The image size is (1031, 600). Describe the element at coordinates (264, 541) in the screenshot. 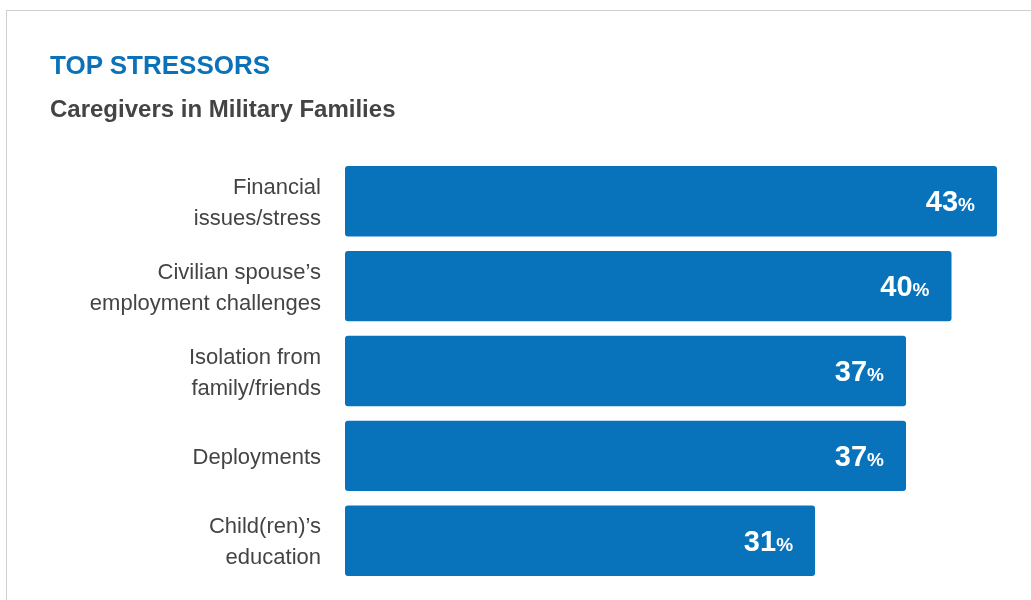

I see `y-tick-label: Child(ren)’s education` at that location.